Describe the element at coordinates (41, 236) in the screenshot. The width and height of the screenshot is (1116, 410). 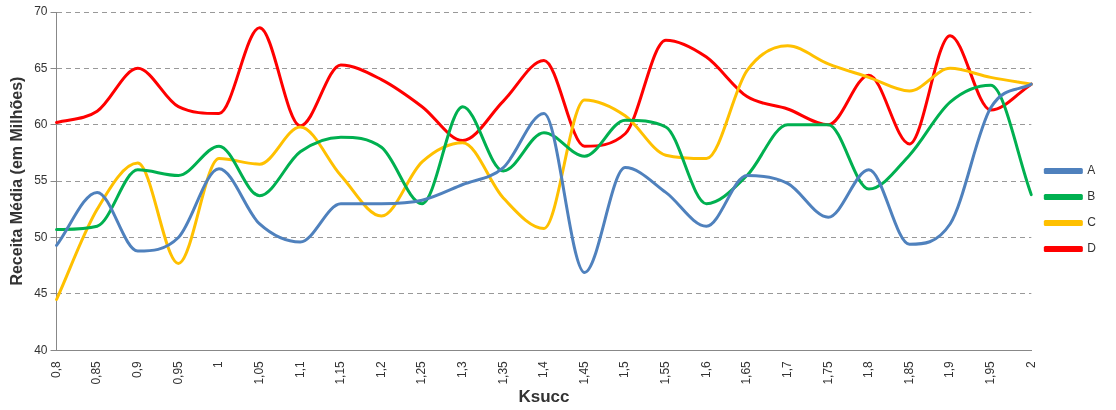
I see `y-tick-label: 50` at that location.